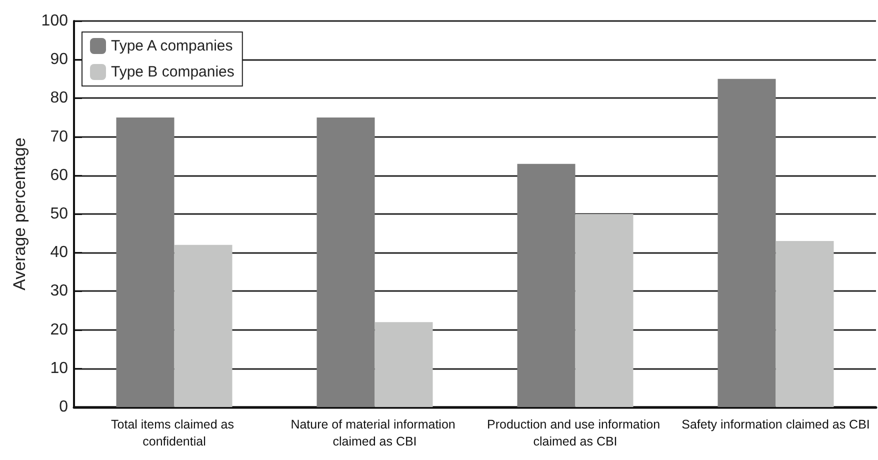 The image size is (878, 460). Describe the element at coordinates (54, 21) in the screenshot. I see `y-tick-label: 100` at that location.